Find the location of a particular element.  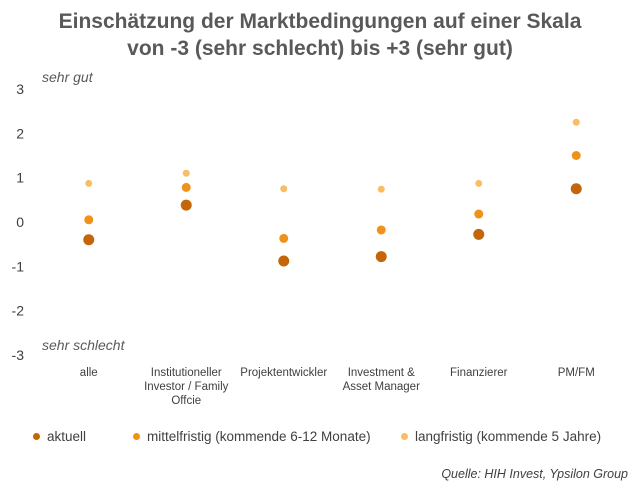

x-category-label-line: Offcie is located at coordinates (186, 401).